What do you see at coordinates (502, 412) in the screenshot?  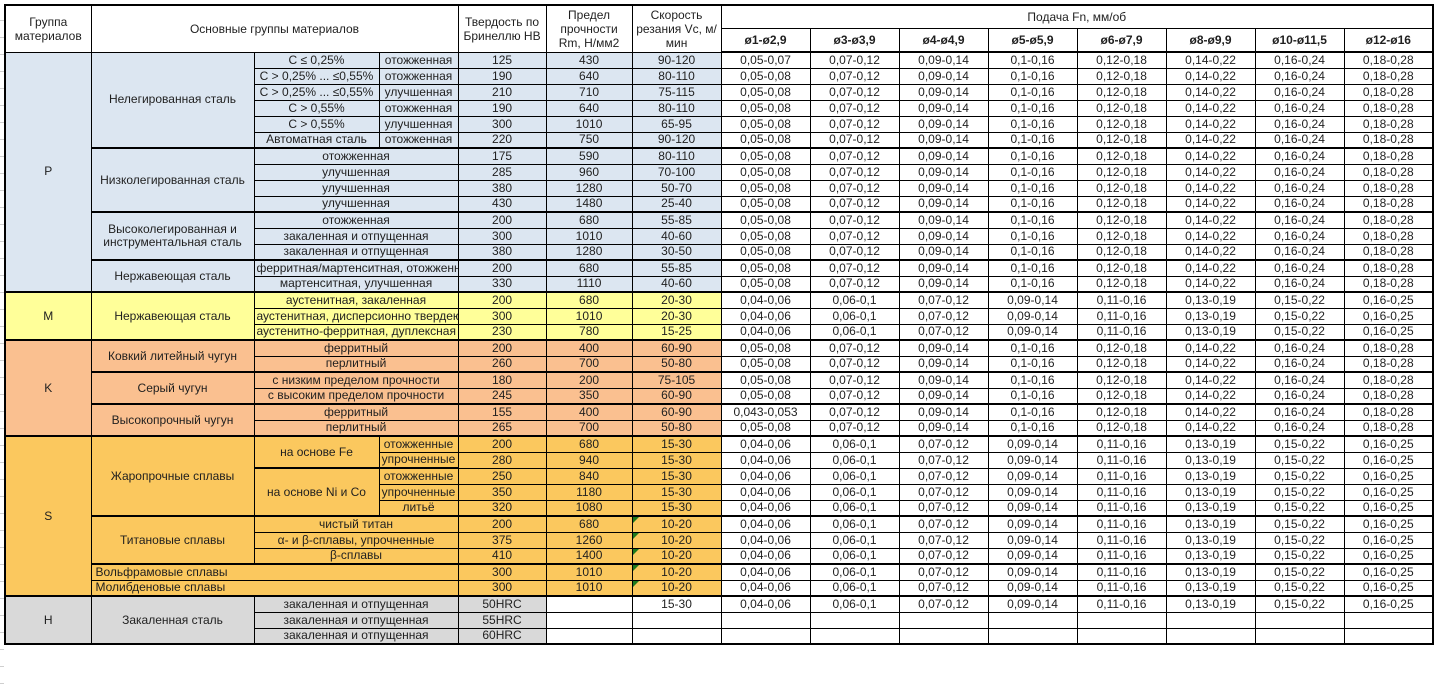 I see `cell-hardness-hb: 155` at bounding box center [502, 412].